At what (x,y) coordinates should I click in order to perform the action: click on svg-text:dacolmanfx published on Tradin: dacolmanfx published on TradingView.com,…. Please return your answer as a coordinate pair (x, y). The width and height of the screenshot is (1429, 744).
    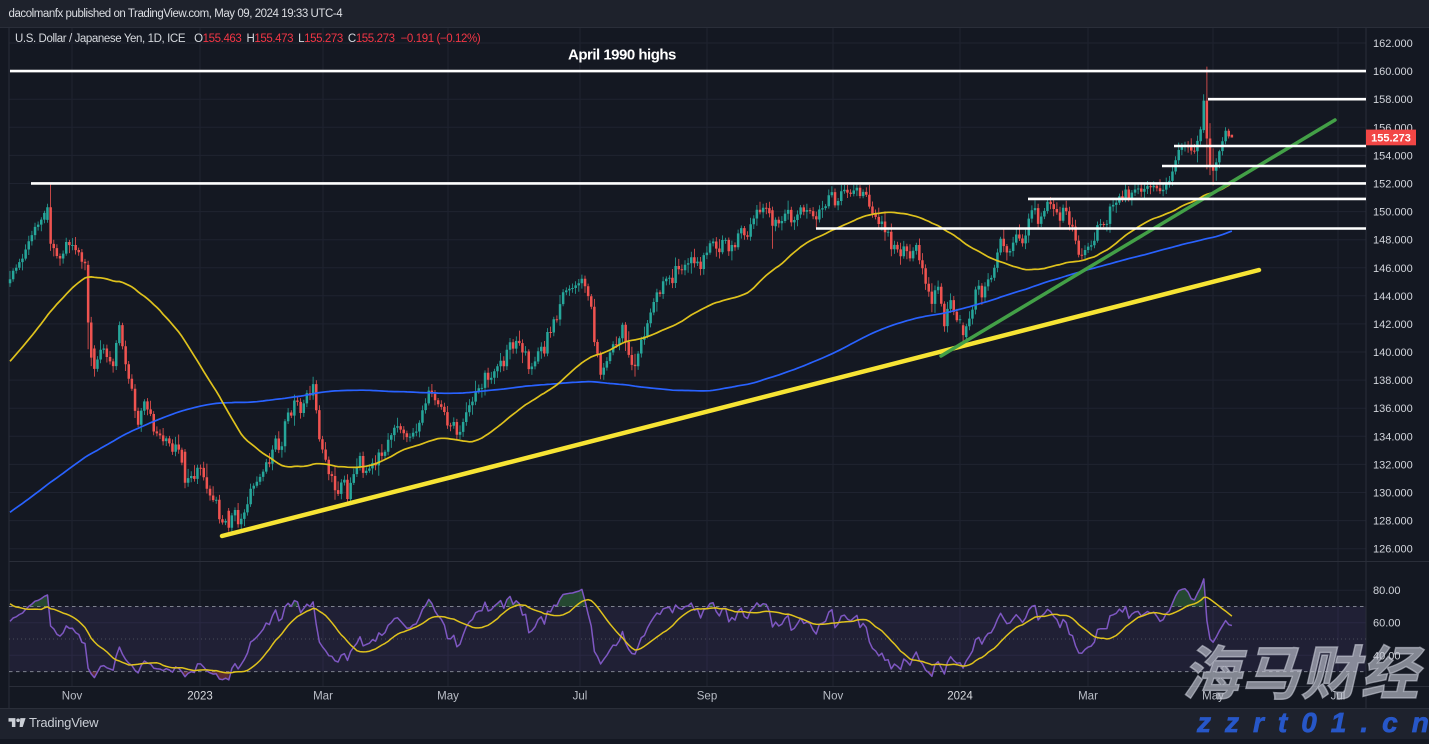
    Looking at the image, I should click on (176, 14).